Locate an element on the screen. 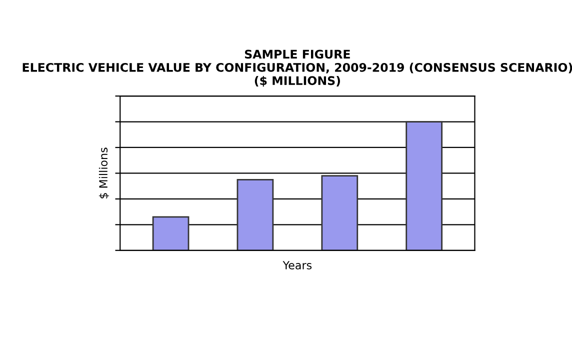  x-axis-title: Years is located at coordinates (297, 265).